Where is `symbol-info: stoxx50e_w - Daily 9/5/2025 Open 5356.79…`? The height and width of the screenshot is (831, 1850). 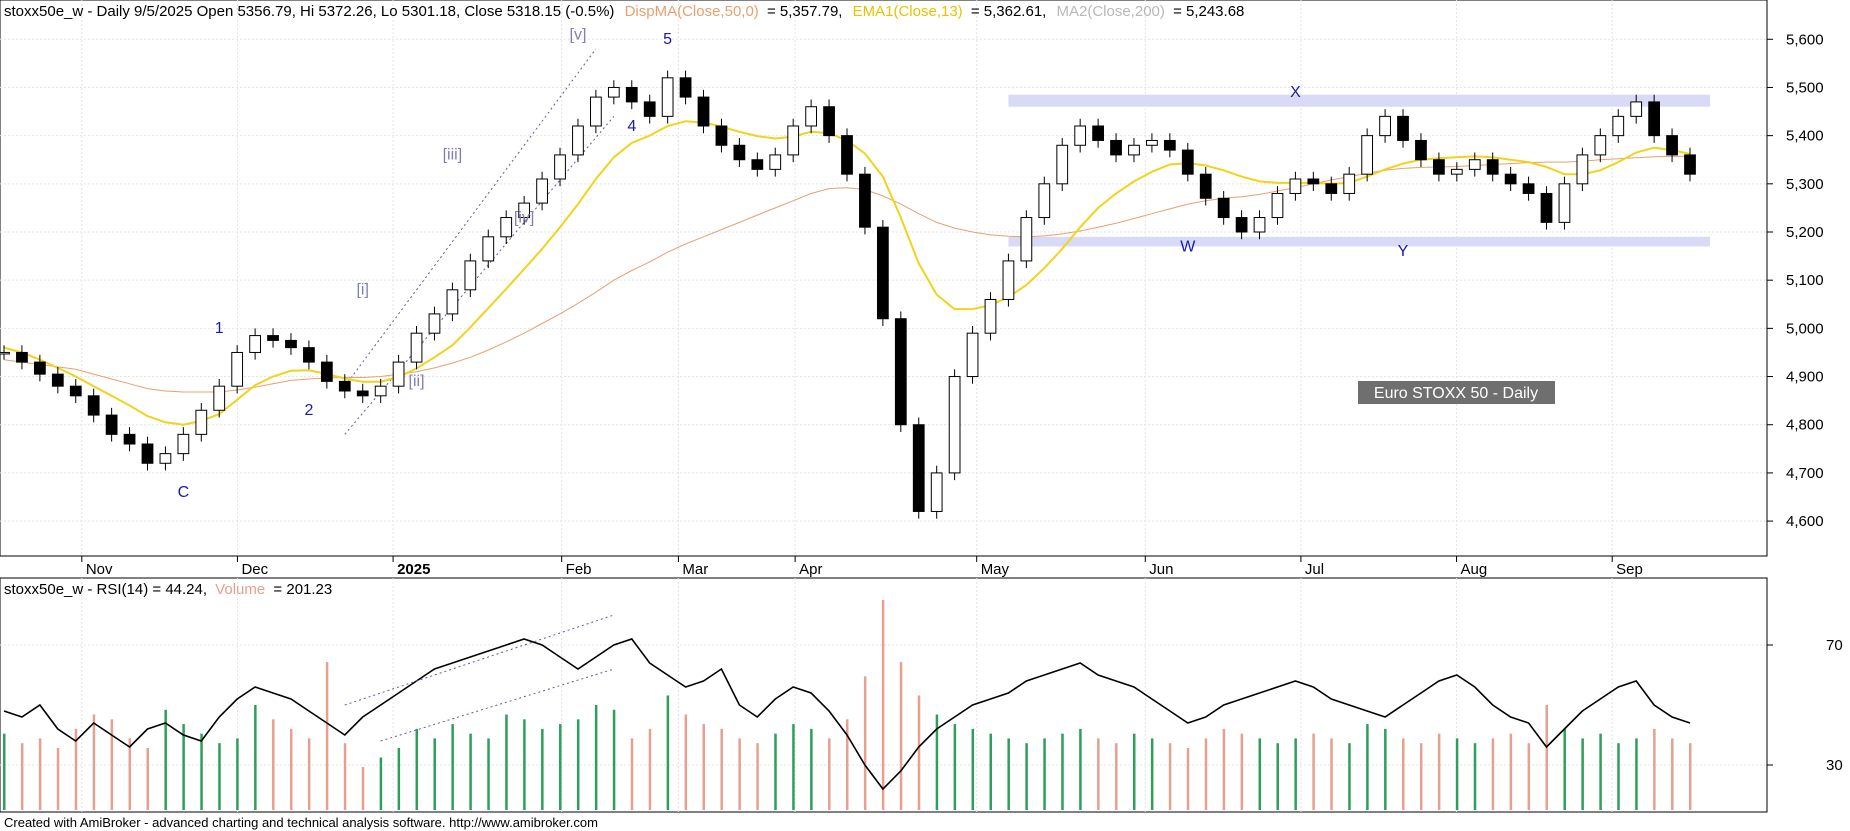
symbol-info: stoxx50e_w - Daily 9/5/2025 Open 5356.79… is located at coordinates (309, 11).